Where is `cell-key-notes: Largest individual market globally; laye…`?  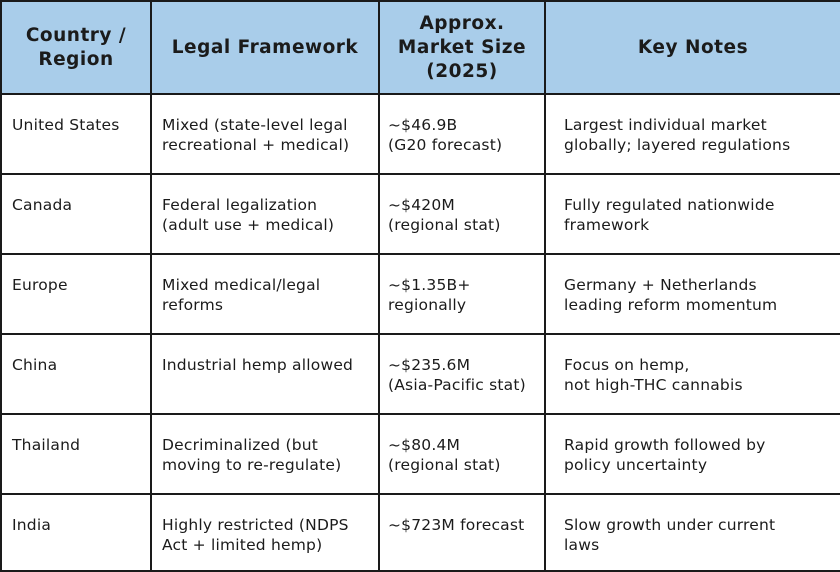
cell-key-notes: Largest individual market globally; laye… is located at coordinates (692, 134).